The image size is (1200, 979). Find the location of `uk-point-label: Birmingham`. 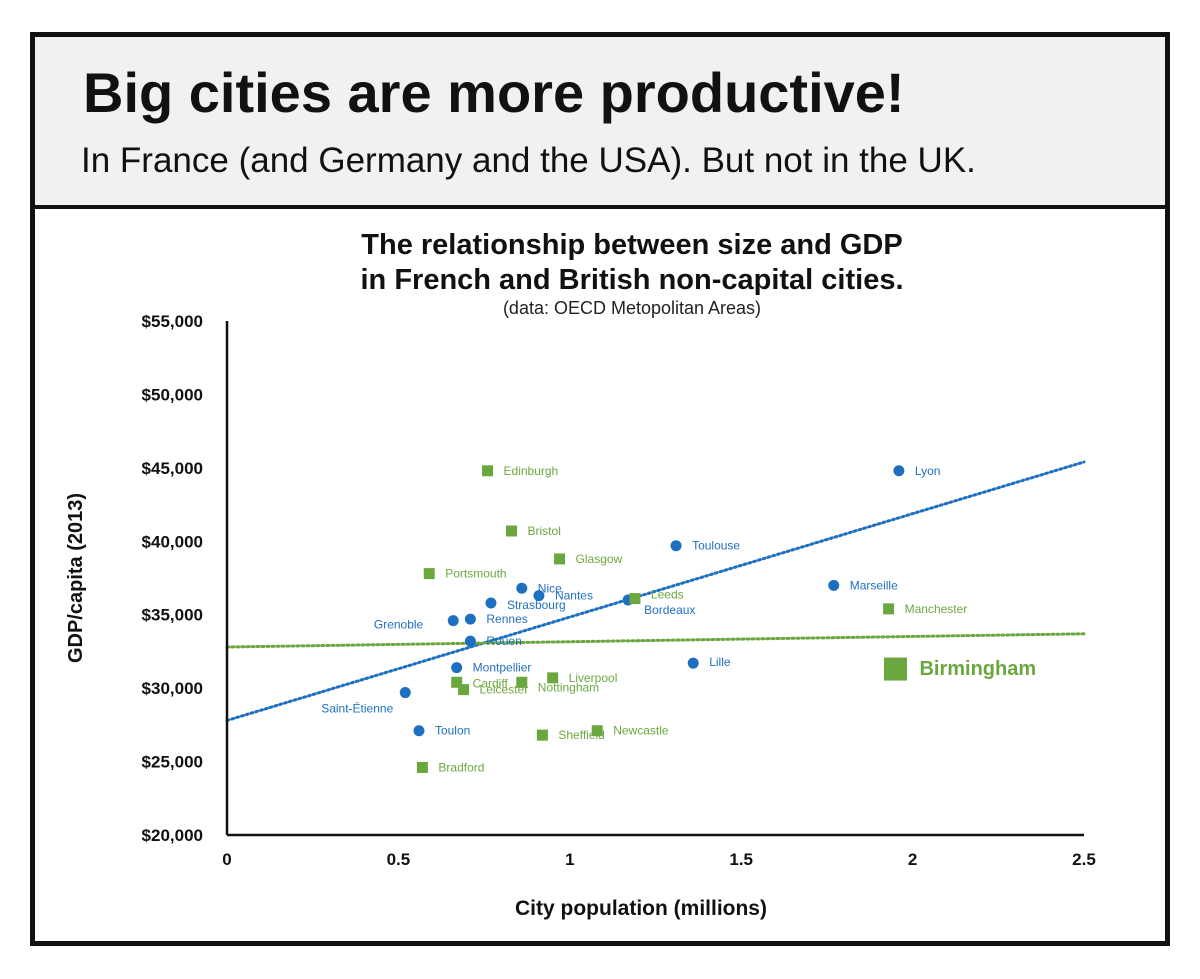

uk-point-label: Birmingham is located at coordinates (977, 669).